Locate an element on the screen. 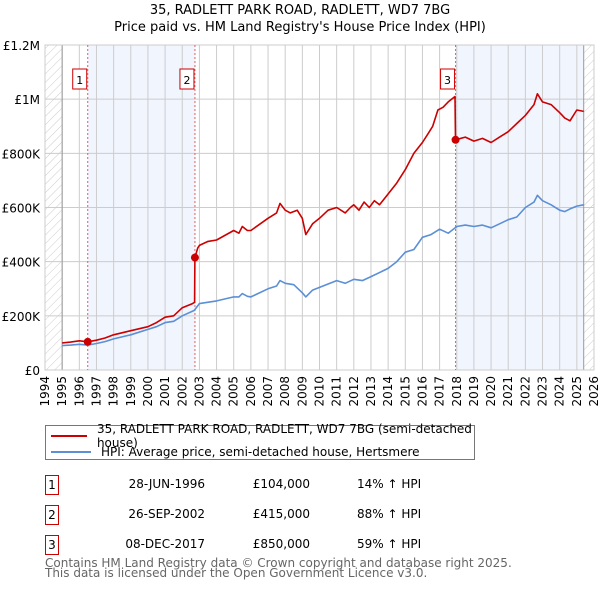 This screenshot has width=600, height=590. sale-number-label: 1 is located at coordinates (79, 80).